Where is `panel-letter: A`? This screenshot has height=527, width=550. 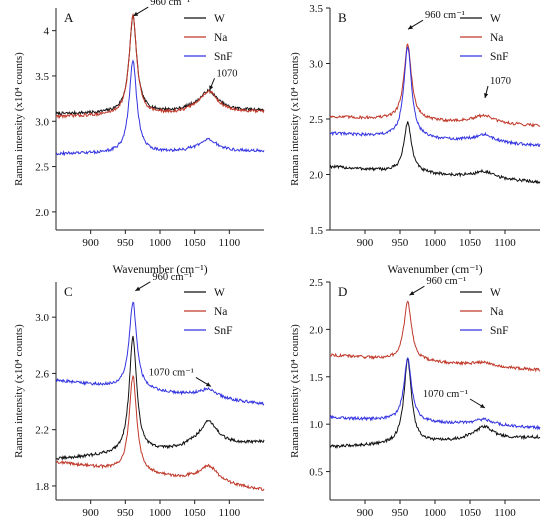
panel-letter: A is located at coordinates (69, 17).